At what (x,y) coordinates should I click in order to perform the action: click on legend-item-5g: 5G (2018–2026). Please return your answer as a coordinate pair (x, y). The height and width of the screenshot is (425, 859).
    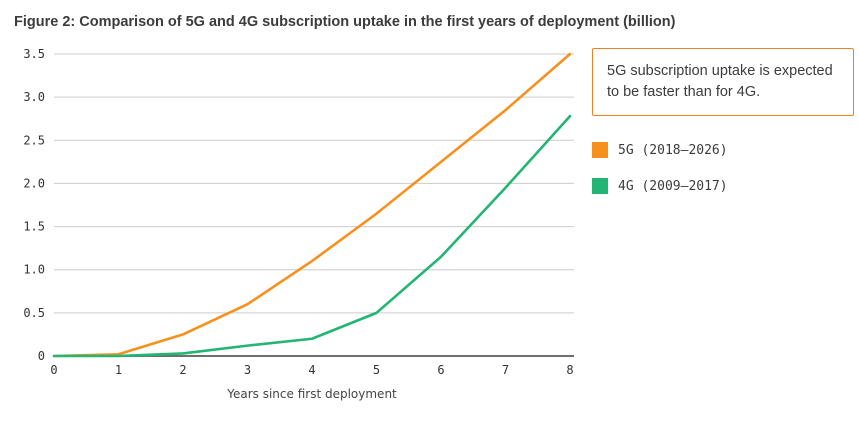
    Looking at the image, I should click on (723, 150).